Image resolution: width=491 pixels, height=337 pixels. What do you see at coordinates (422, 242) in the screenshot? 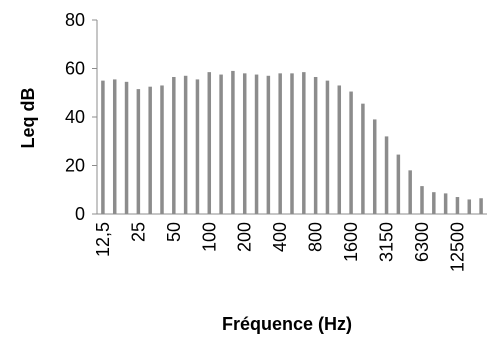
I see `x-tick-label: 6300` at bounding box center [422, 242].